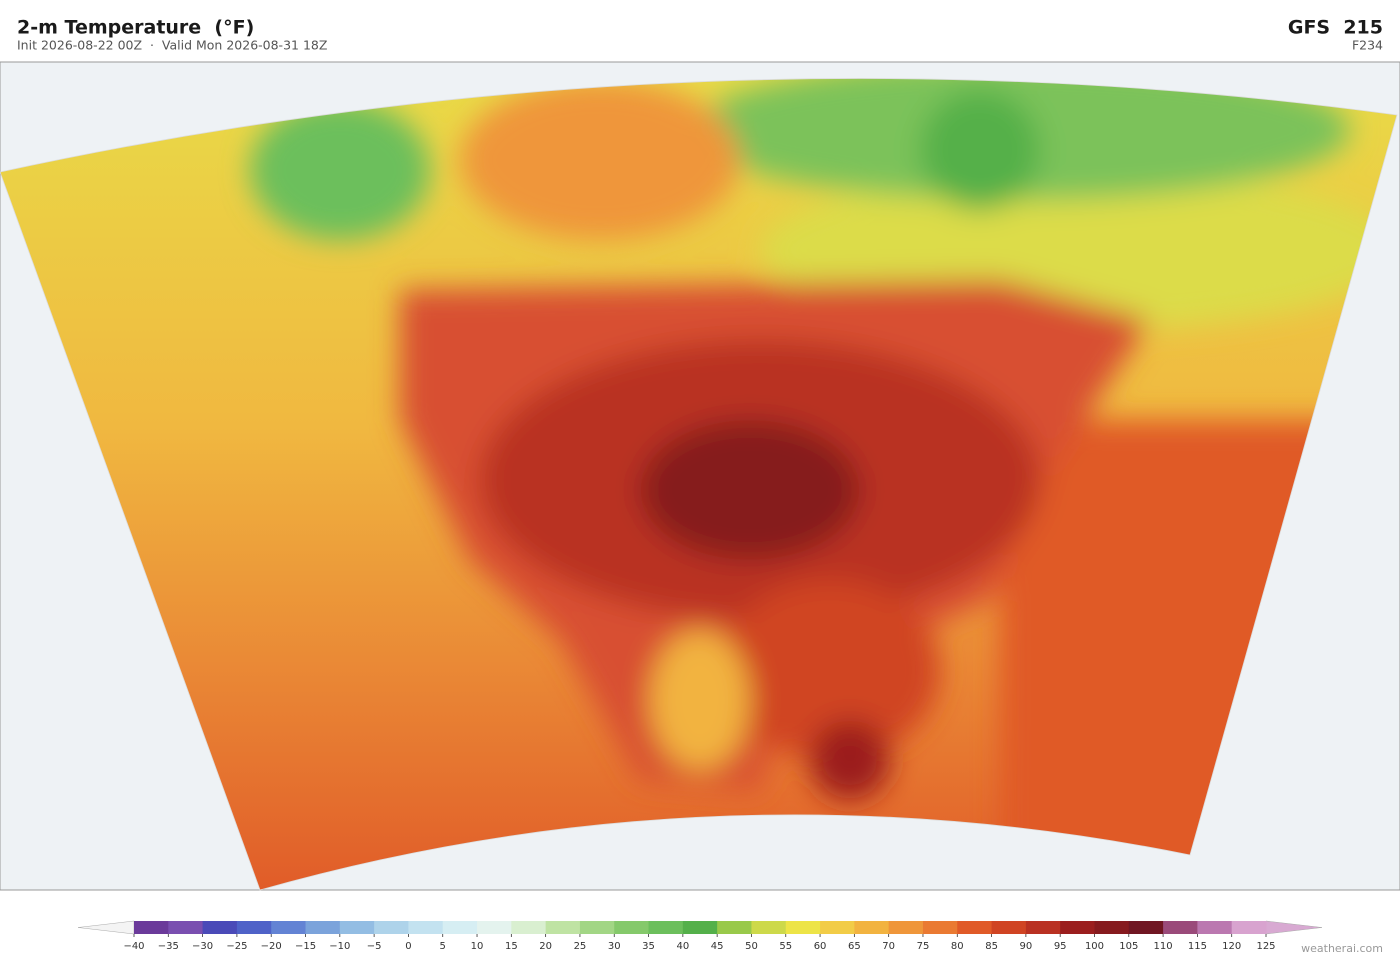 Image resolution: width=1400 pixels, height=968 pixels. I want to click on colorbar-tick-label: 5, so click(443, 946).